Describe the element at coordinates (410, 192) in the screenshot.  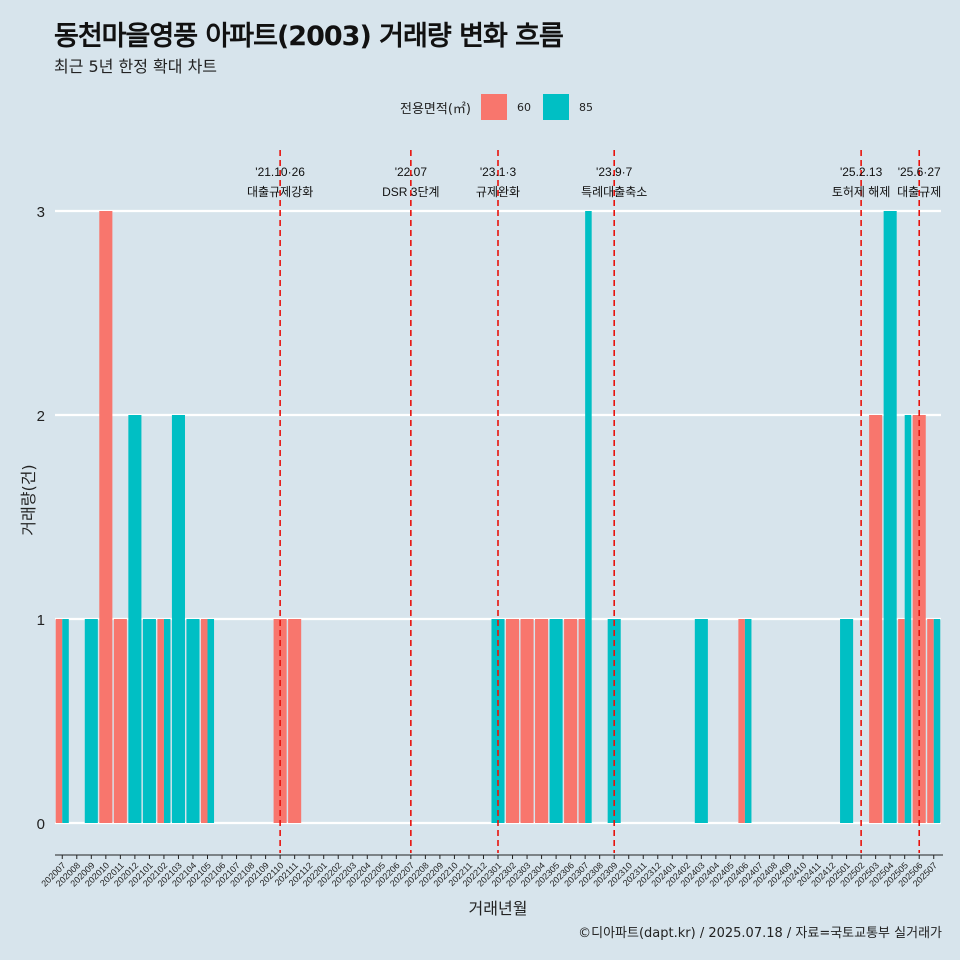
I see `event-name-label: DSR 3단계` at that location.